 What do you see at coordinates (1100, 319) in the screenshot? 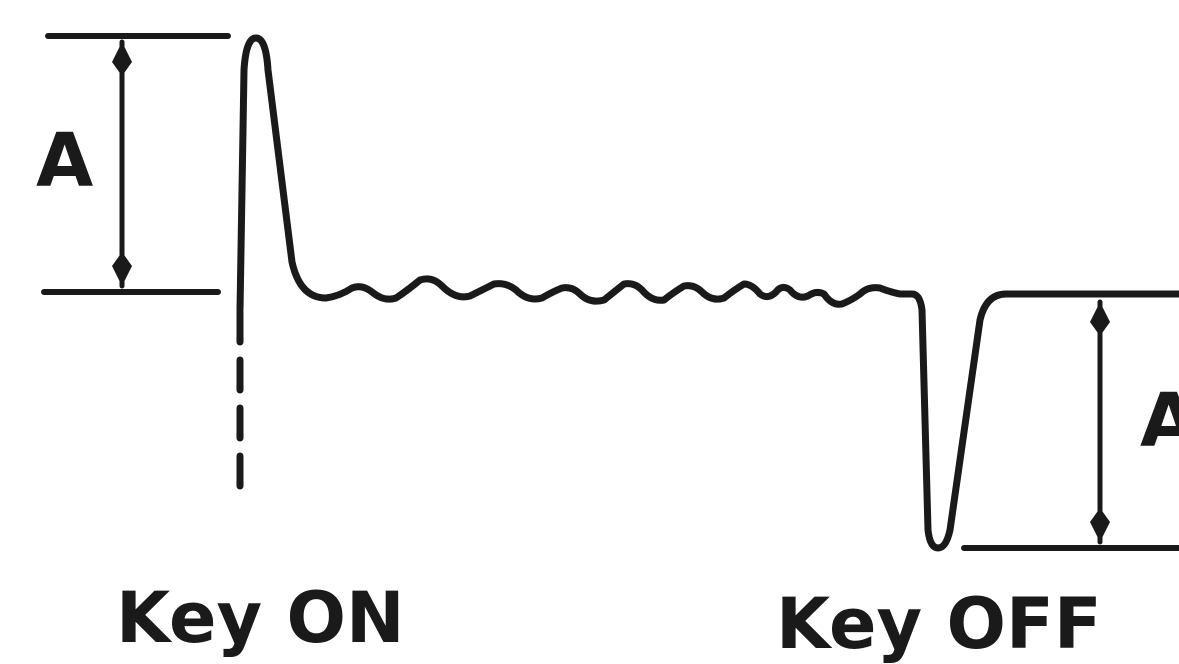
I see `right-top-arrowhead` at bounding box center [1100, 319].